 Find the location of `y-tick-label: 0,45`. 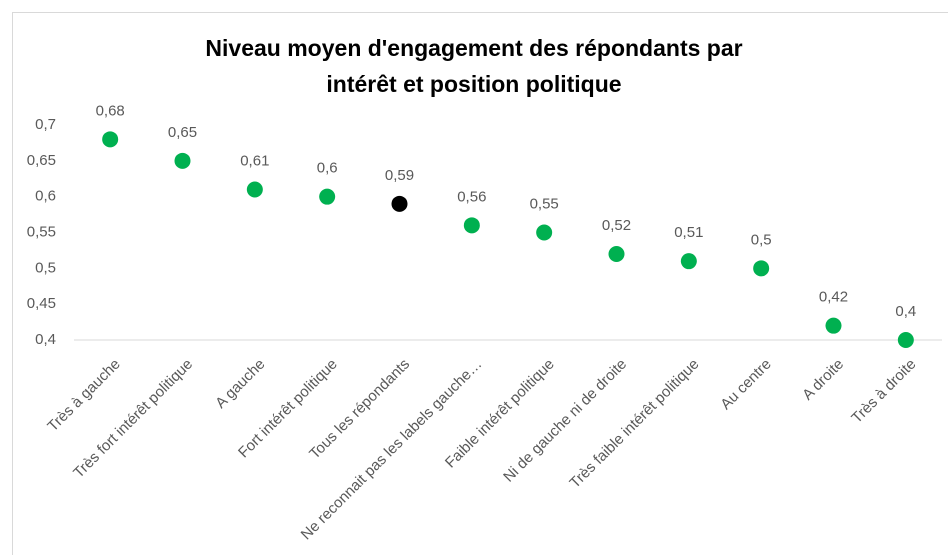

y-tick-label: 0,45 is located at coordinates (41, 303).